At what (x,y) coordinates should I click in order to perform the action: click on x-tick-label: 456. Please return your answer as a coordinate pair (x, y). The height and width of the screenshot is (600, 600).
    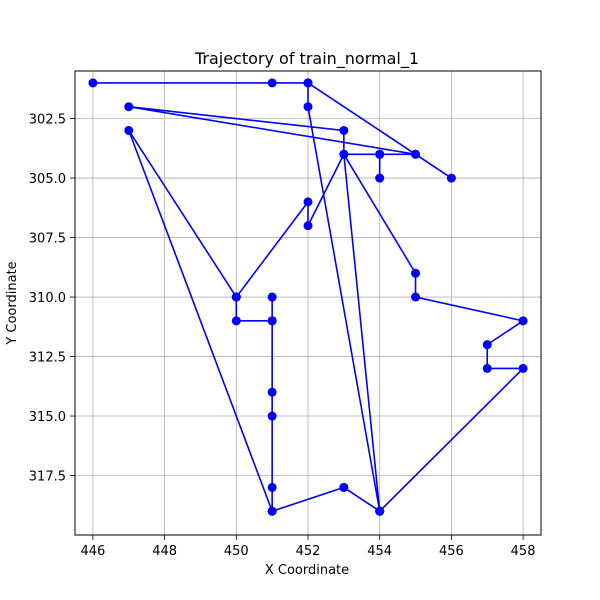
    Looking at the image, I should click on (451, 551).